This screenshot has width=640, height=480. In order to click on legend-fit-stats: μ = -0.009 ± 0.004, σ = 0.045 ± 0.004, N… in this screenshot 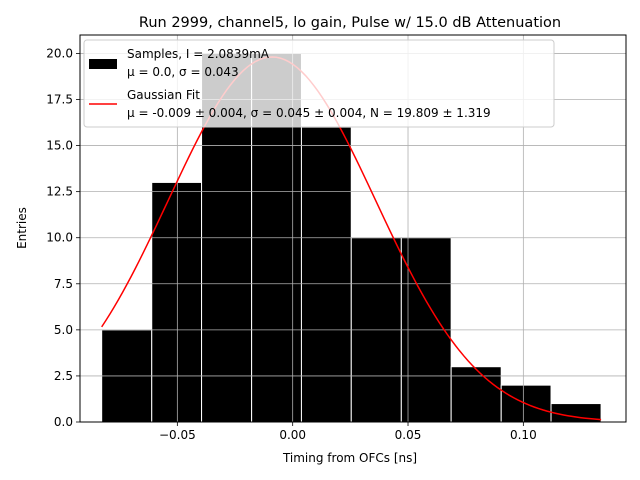, I will do `click(309, 113)`.